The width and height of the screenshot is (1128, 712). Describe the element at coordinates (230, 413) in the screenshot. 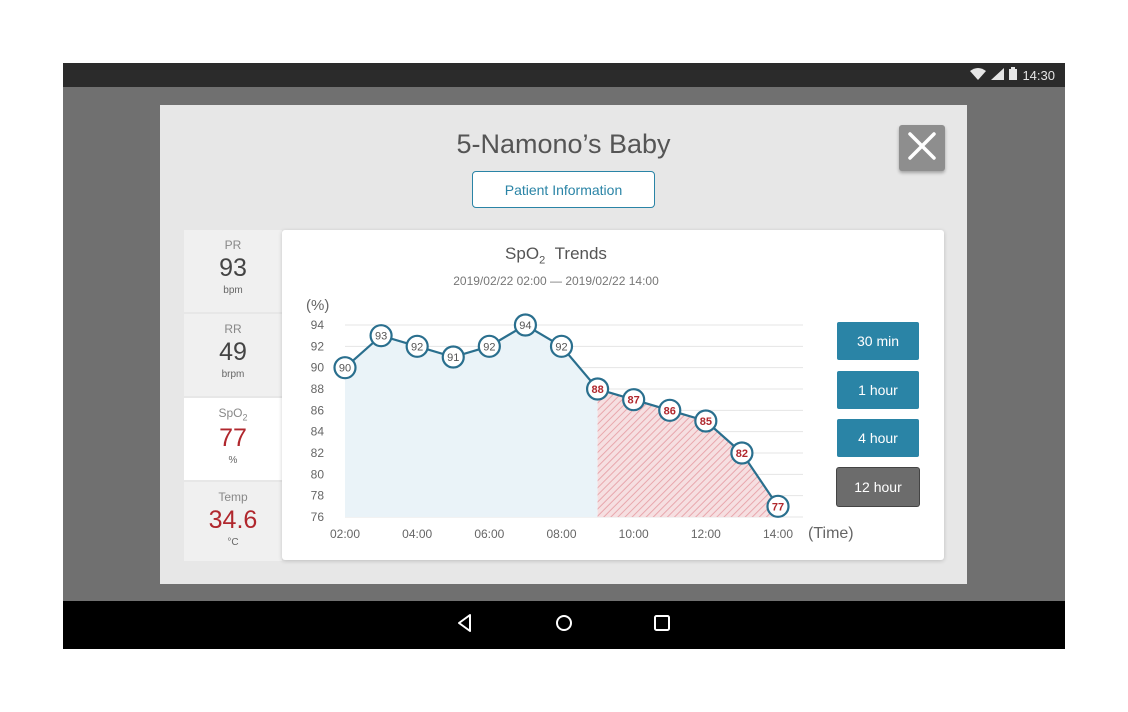

I see `vital-label-main: SpO` at that location.